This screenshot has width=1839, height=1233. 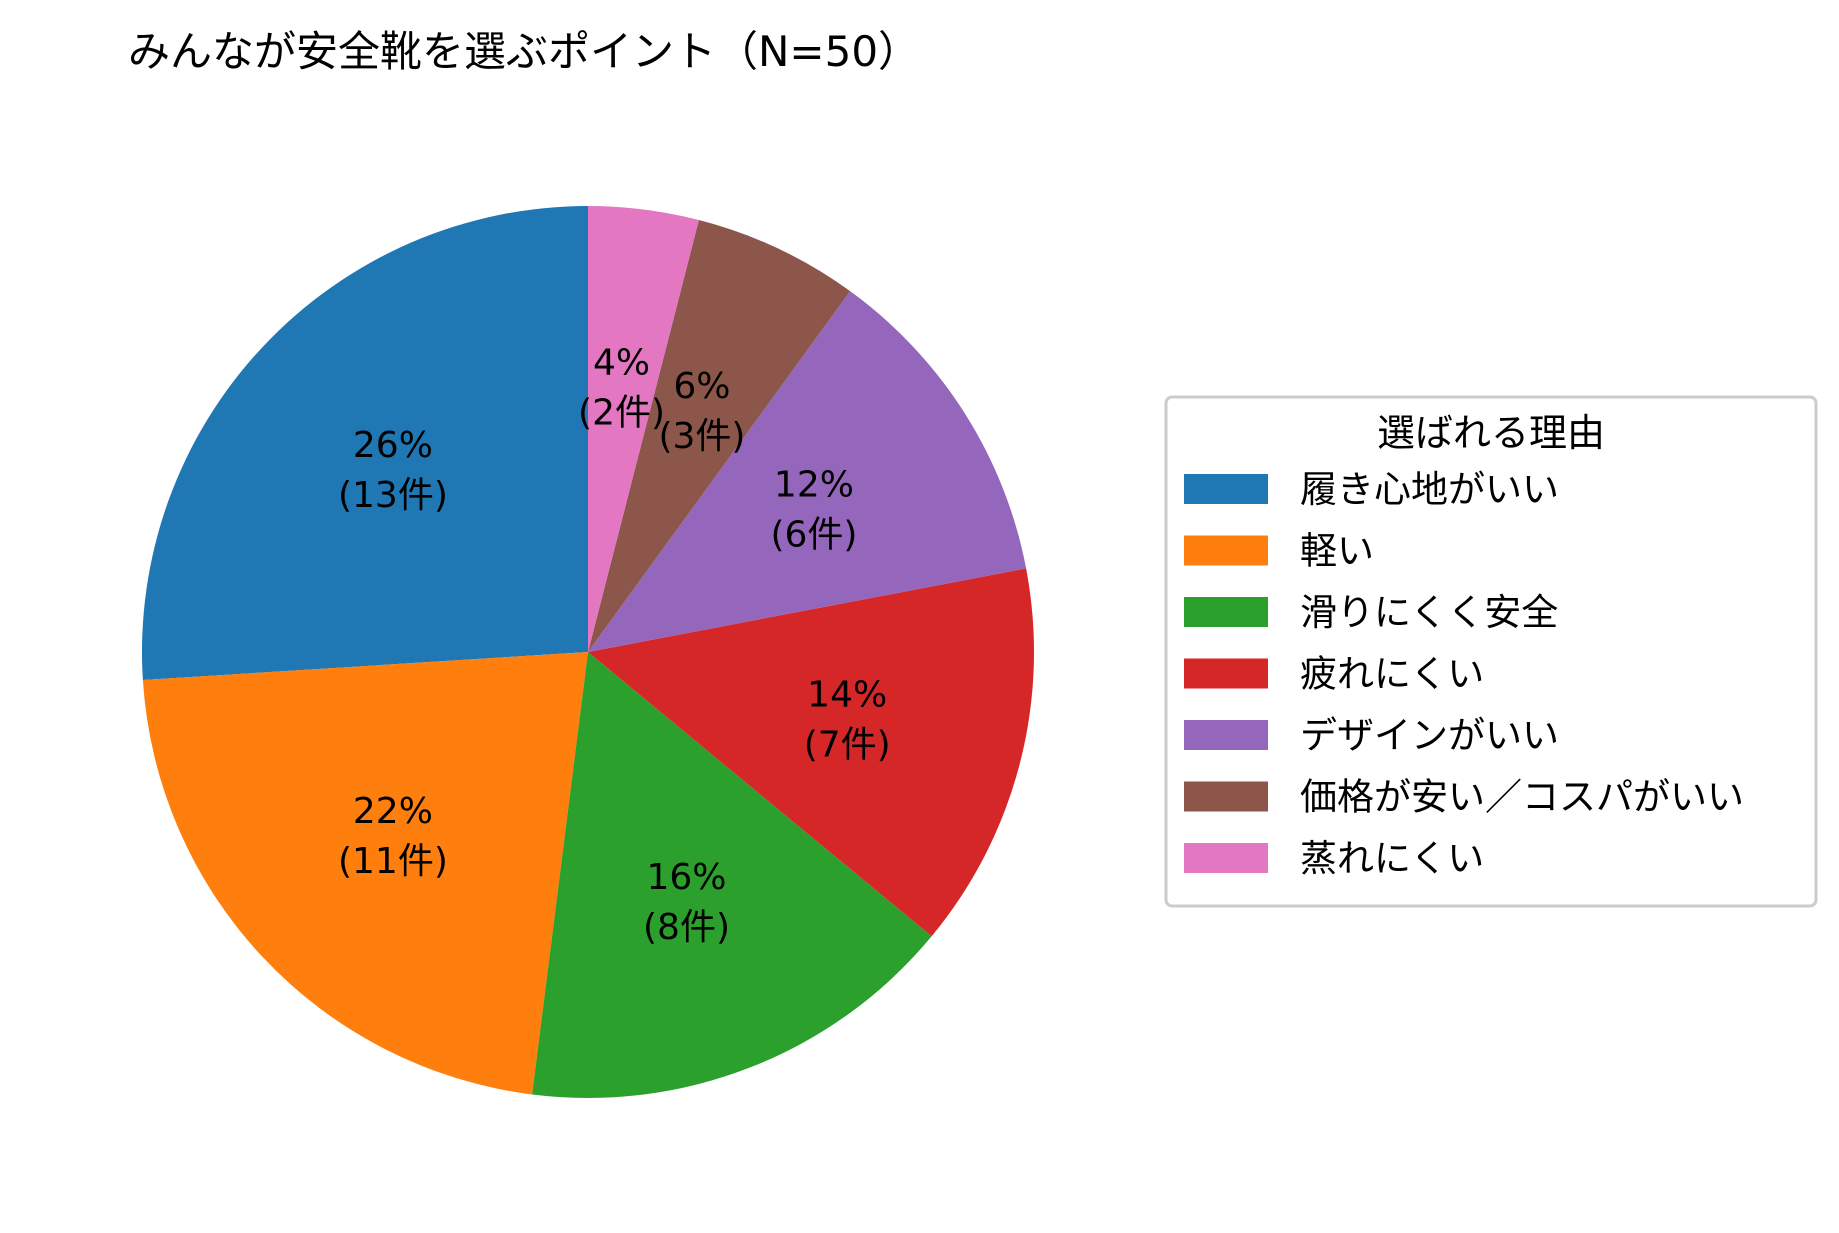 What do you see at coordinates (621, 388) in the screenshot?
I see `slice-label: 4% (2件)` at bounding box center [621, 388].